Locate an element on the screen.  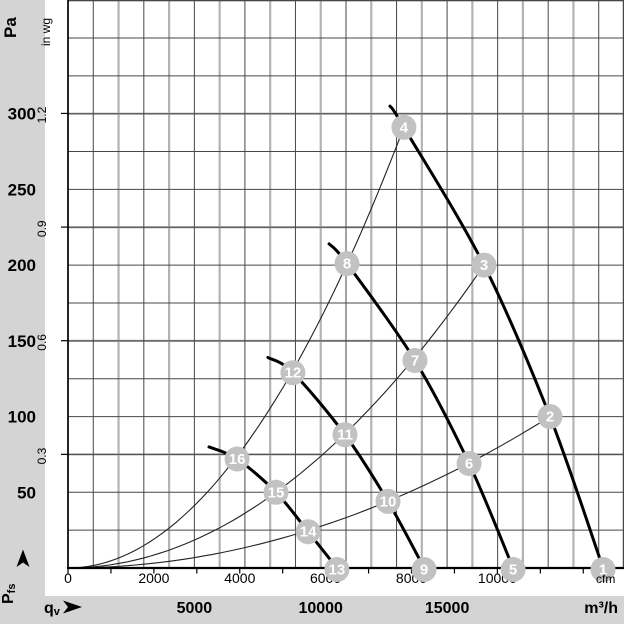
operating-point-number: 15 is located at coordinates (276, 492).